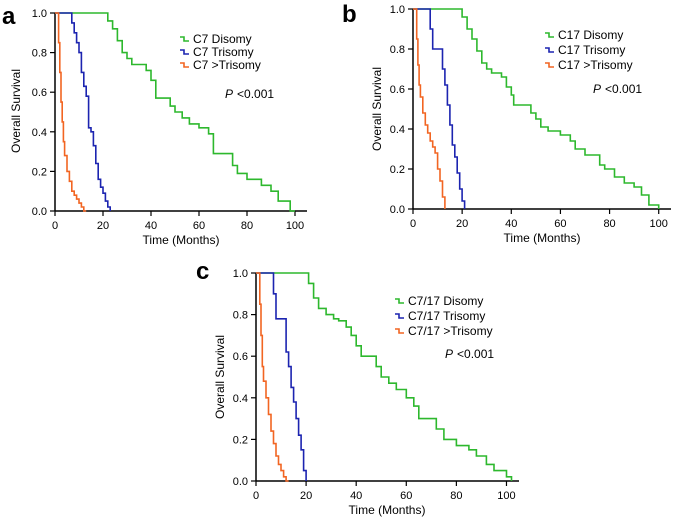 This screenshot has height=522, width=685. Describe the element at coordinates (591, 50) in the screenshot. I see `legend-label: C17 Trisomy` at that location.